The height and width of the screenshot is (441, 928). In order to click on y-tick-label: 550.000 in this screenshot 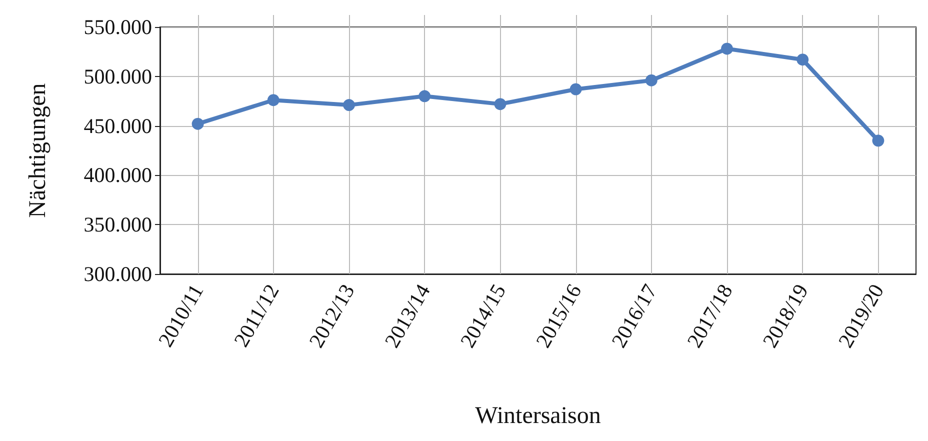, I will do `click(118, 27)`.